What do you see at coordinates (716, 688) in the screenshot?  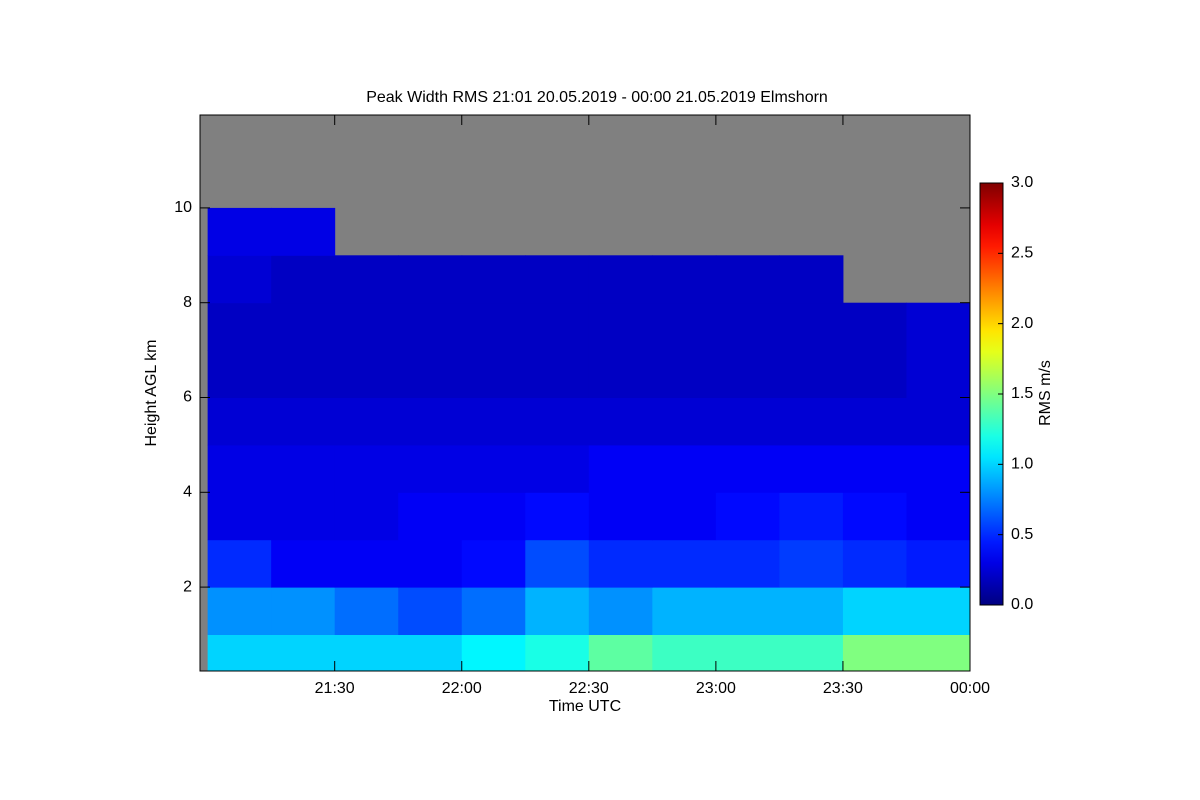 I see `x-tick-label: 23:00` at bounding box center [716, 688].